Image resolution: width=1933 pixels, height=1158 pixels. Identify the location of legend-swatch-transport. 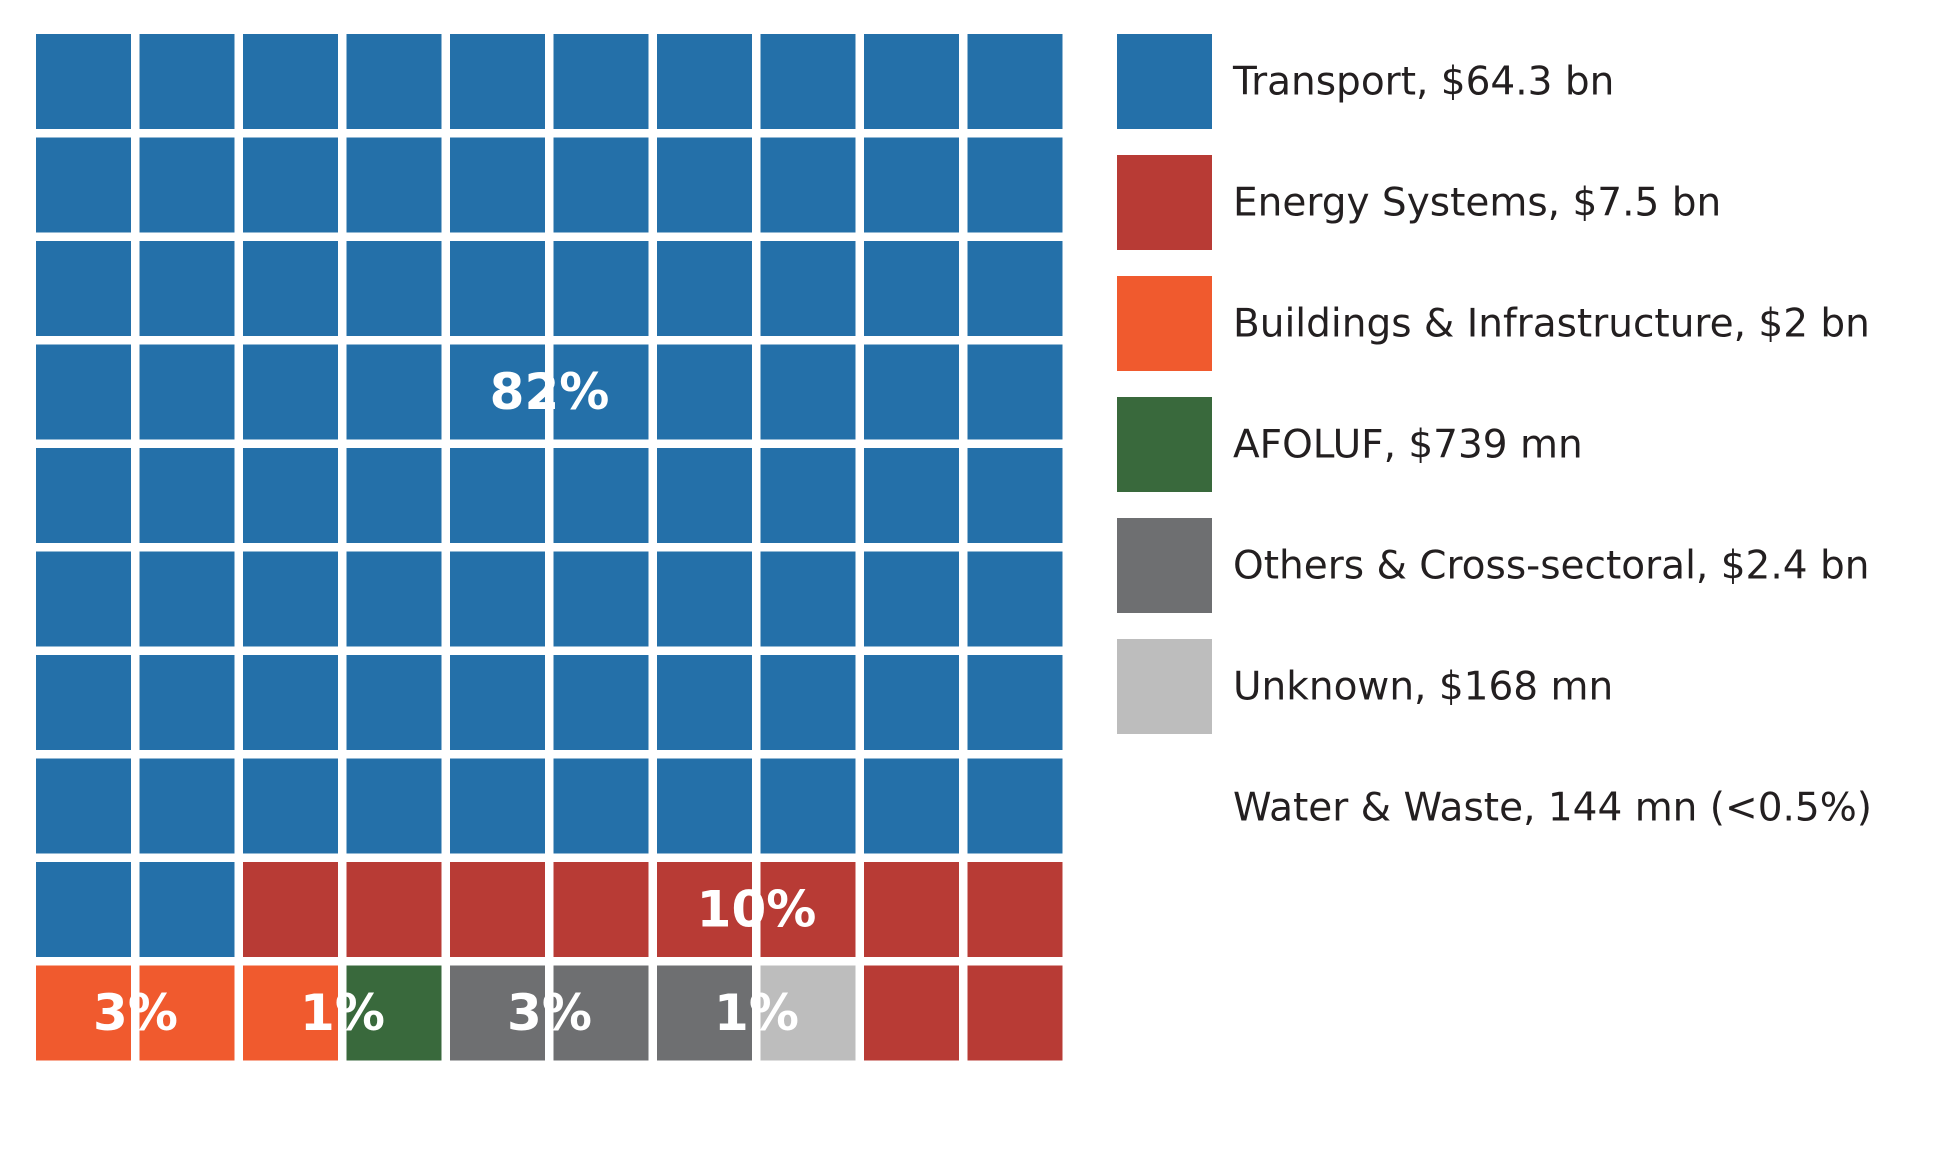
(1164, 81).